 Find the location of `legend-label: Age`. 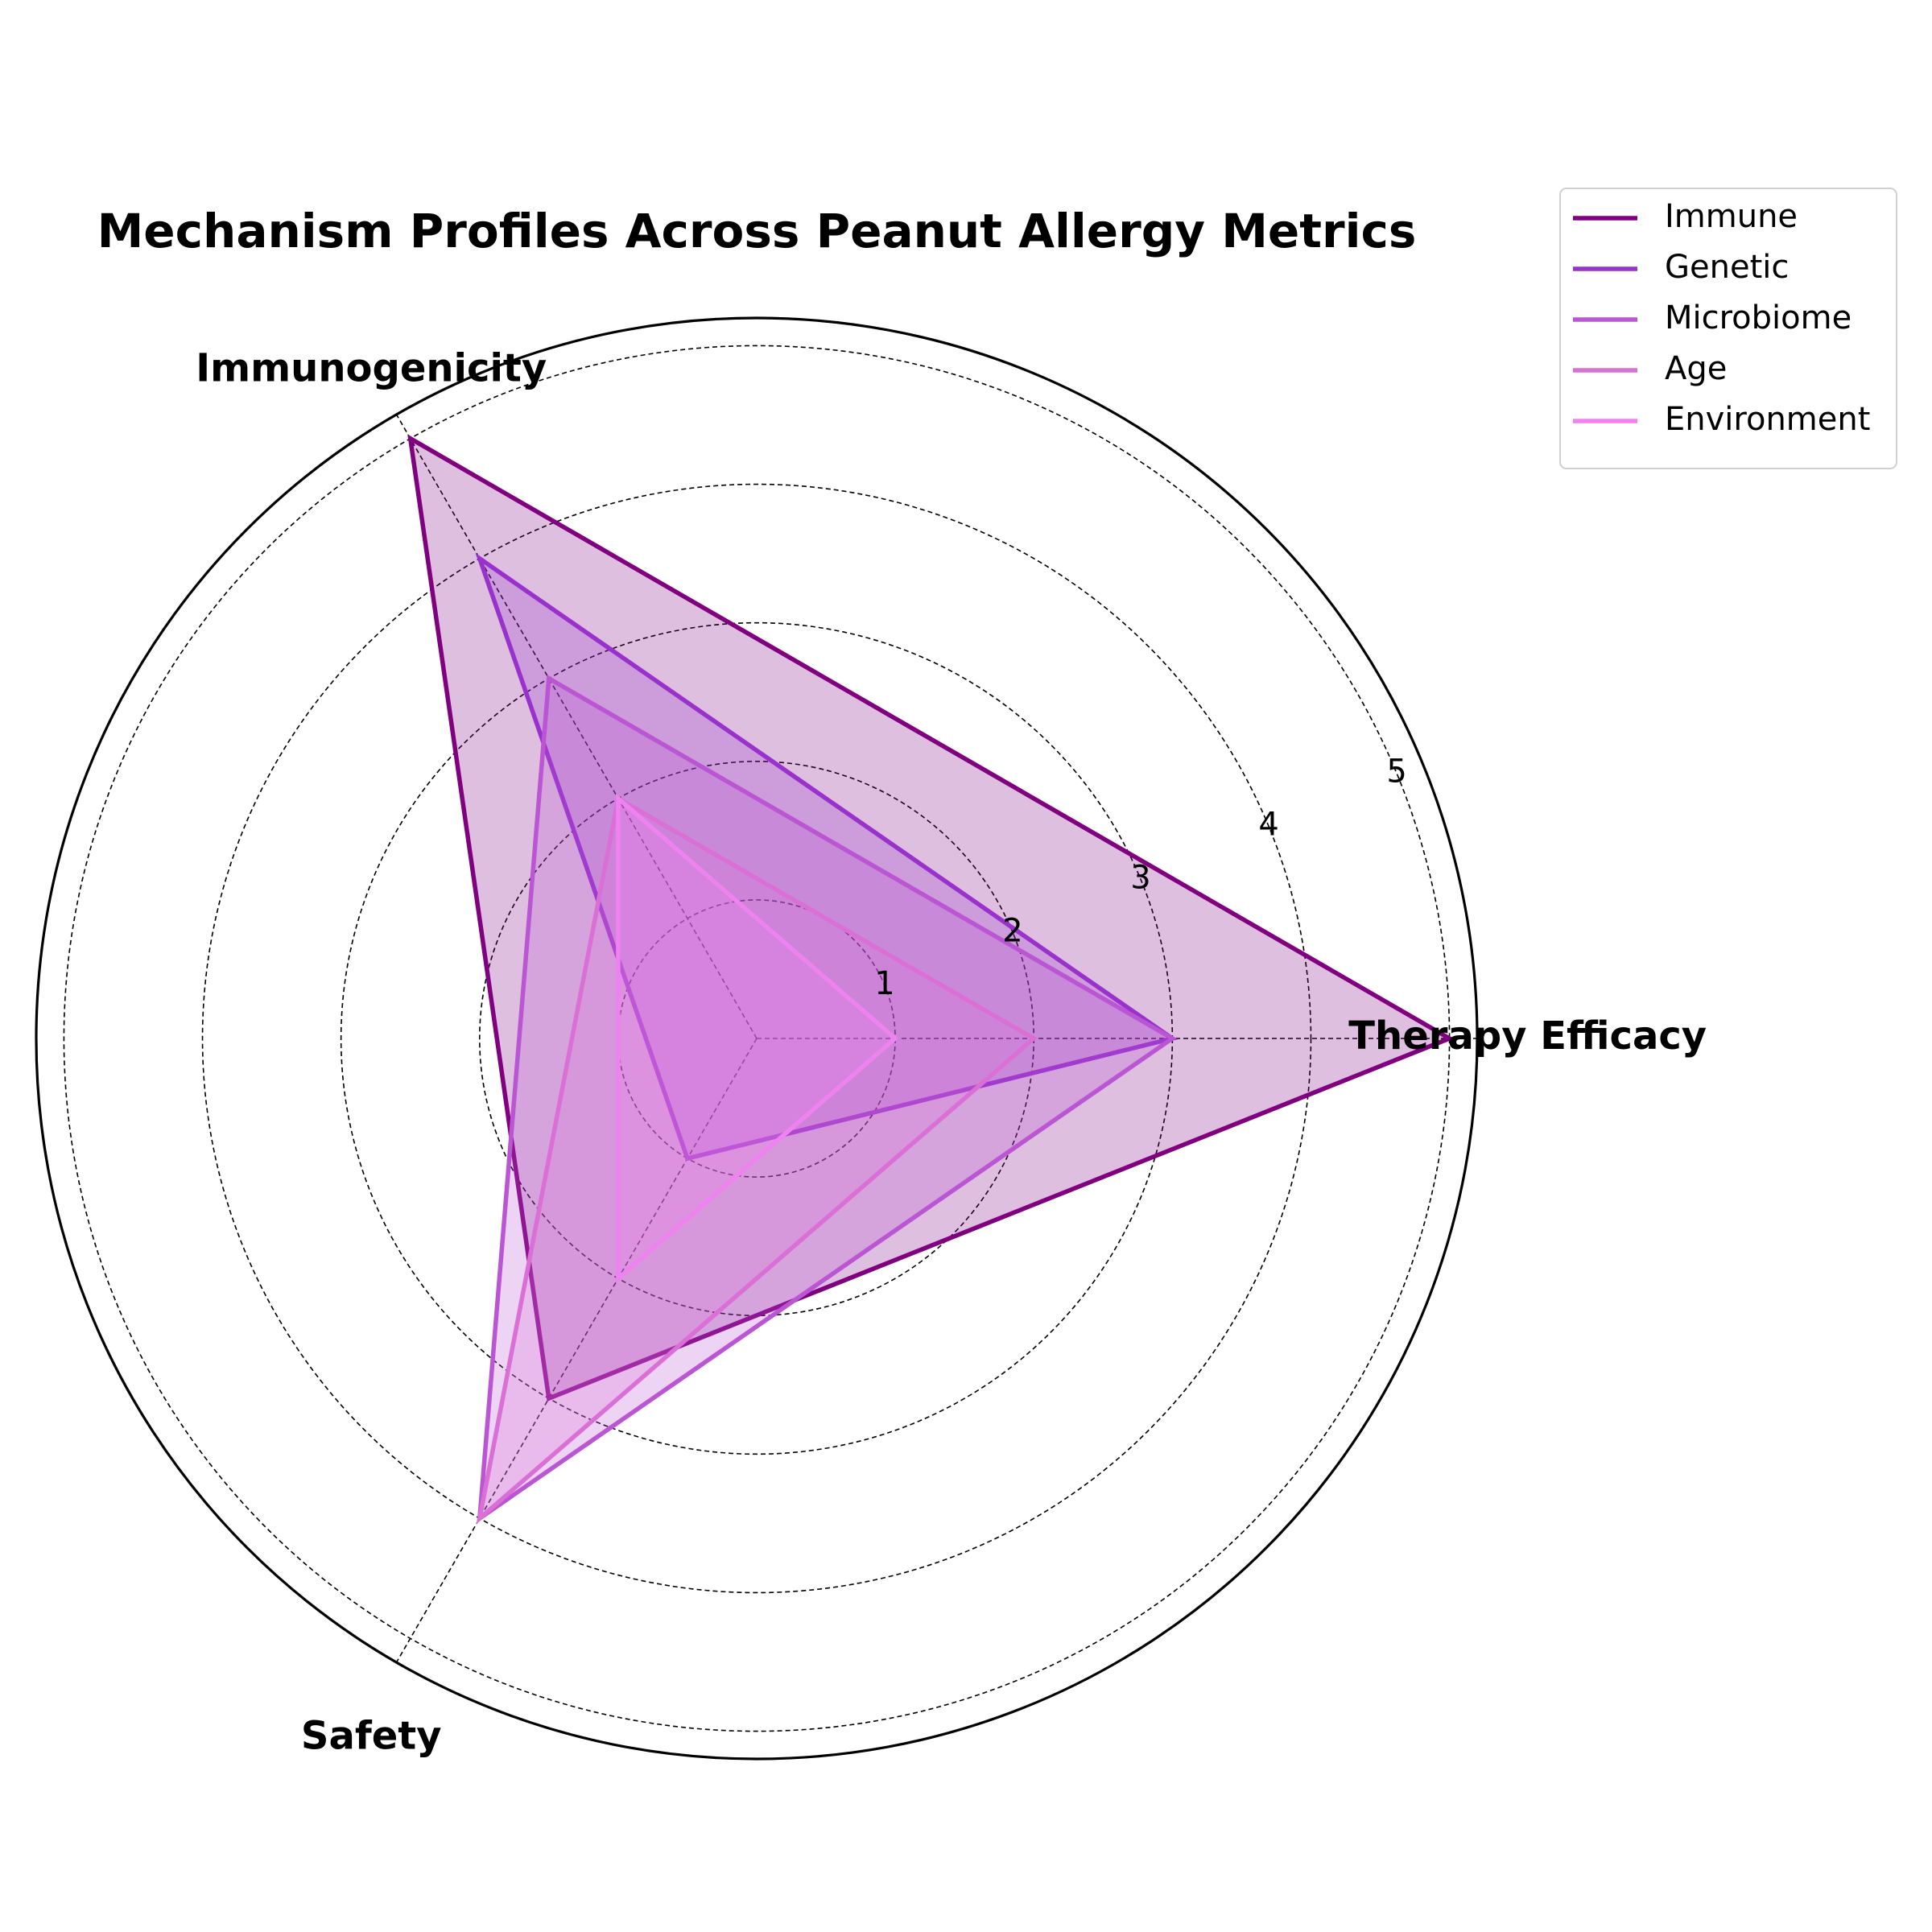

legend-label: Age is located at coordinates (1696, 368).